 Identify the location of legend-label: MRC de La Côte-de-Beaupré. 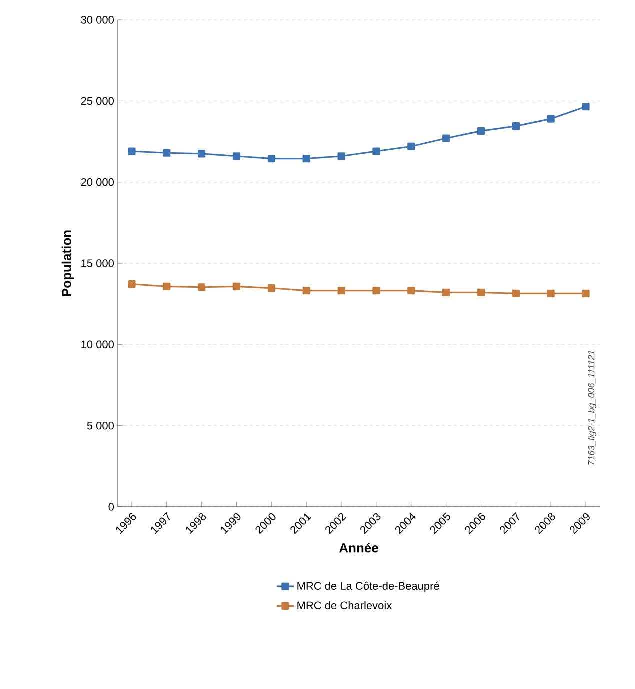
(369, 587).